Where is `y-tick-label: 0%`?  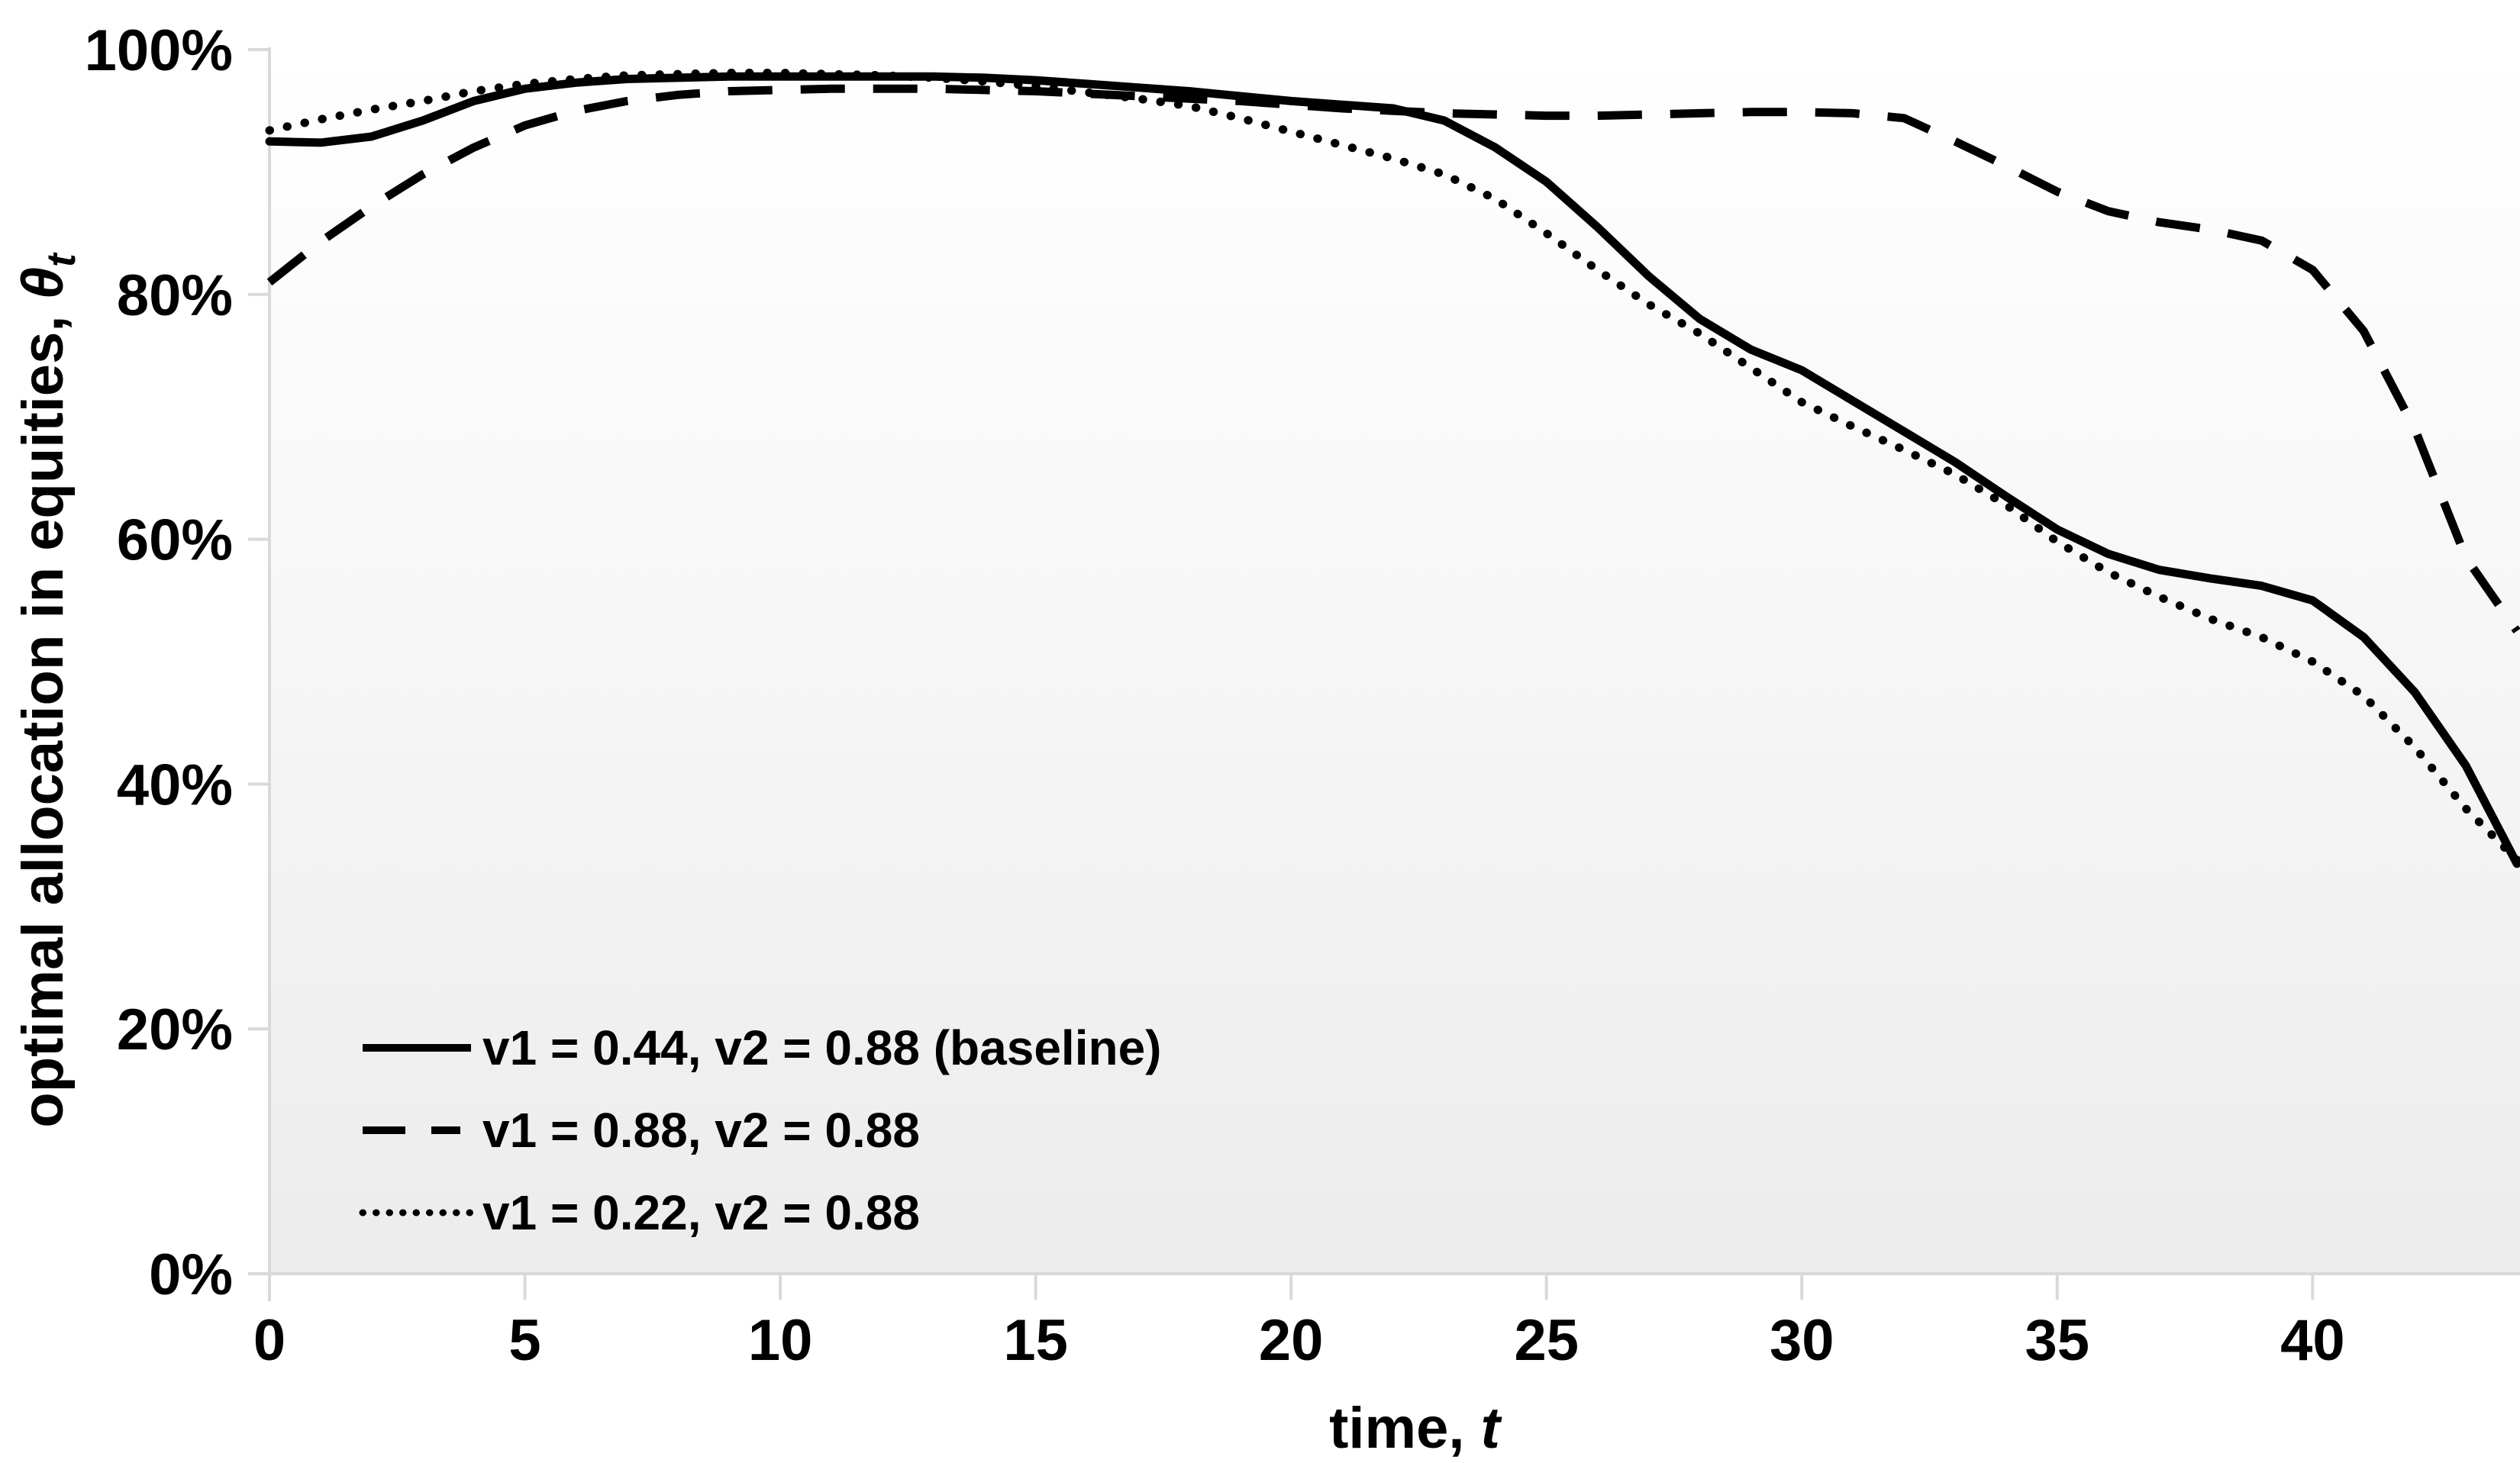
y-tick-label: 0% is located at coordinates (191, 1274).